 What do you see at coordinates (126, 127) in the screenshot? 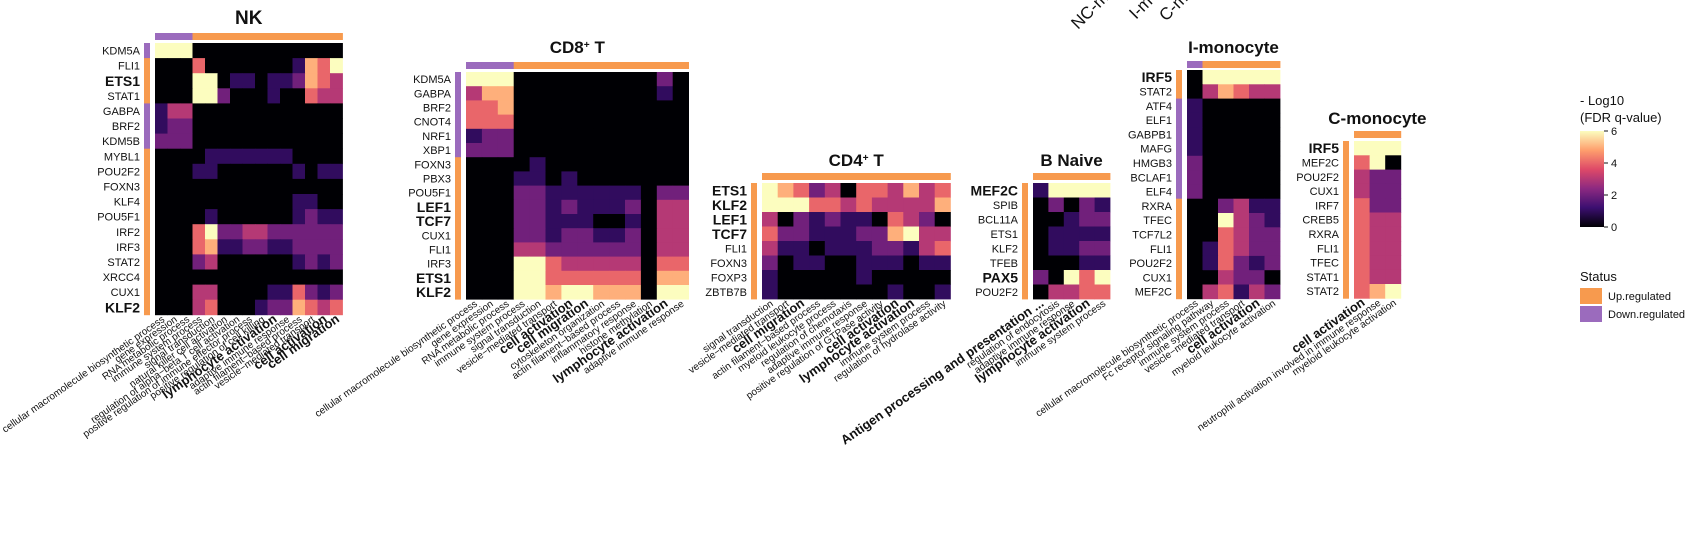
I see `row-label: BRF2` at bounding box center [126, 127].